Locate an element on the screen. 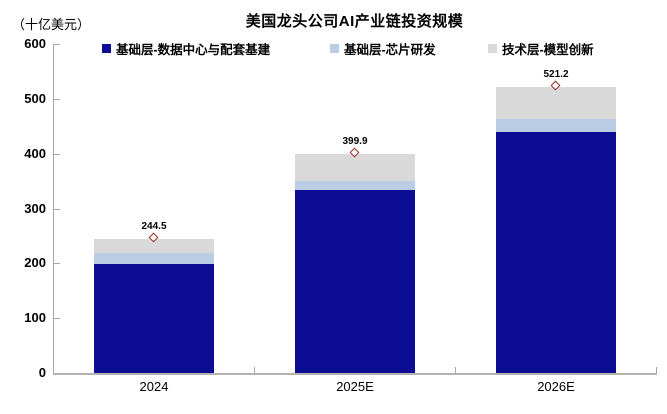 The image size is (667, 414). y-axis-unit-label: （十亿美元） is located at coordinates (51, 24).